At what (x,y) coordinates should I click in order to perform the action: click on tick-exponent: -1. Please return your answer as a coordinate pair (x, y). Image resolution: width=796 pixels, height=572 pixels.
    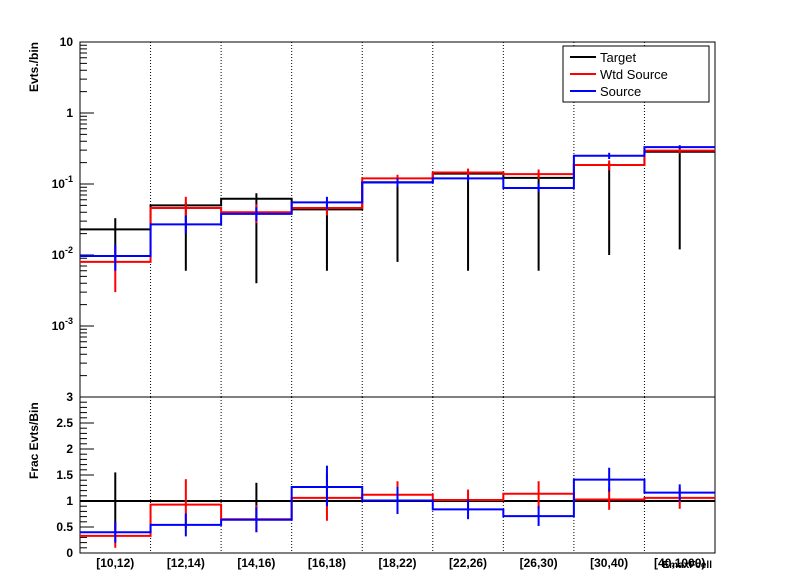
    Looking at the image, I should click on (69, 179).